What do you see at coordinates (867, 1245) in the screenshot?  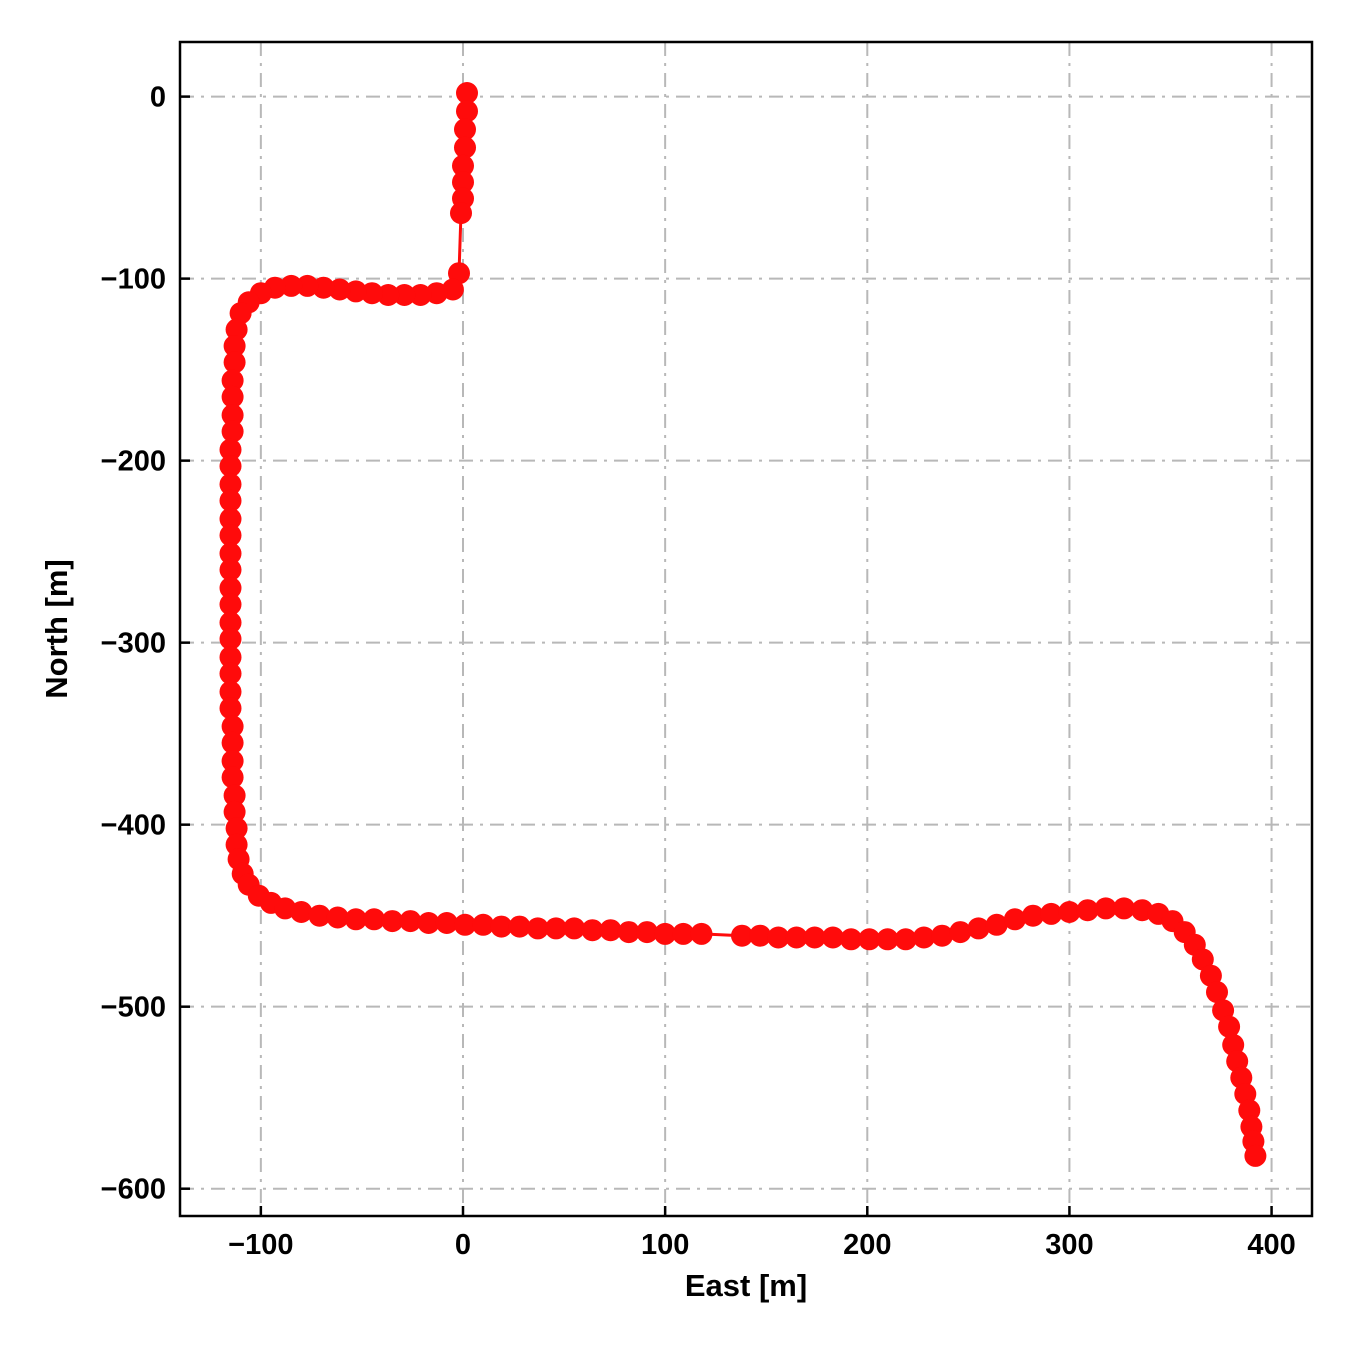 I see `x-tick-label: 200` at bounding box center [867, 1245].